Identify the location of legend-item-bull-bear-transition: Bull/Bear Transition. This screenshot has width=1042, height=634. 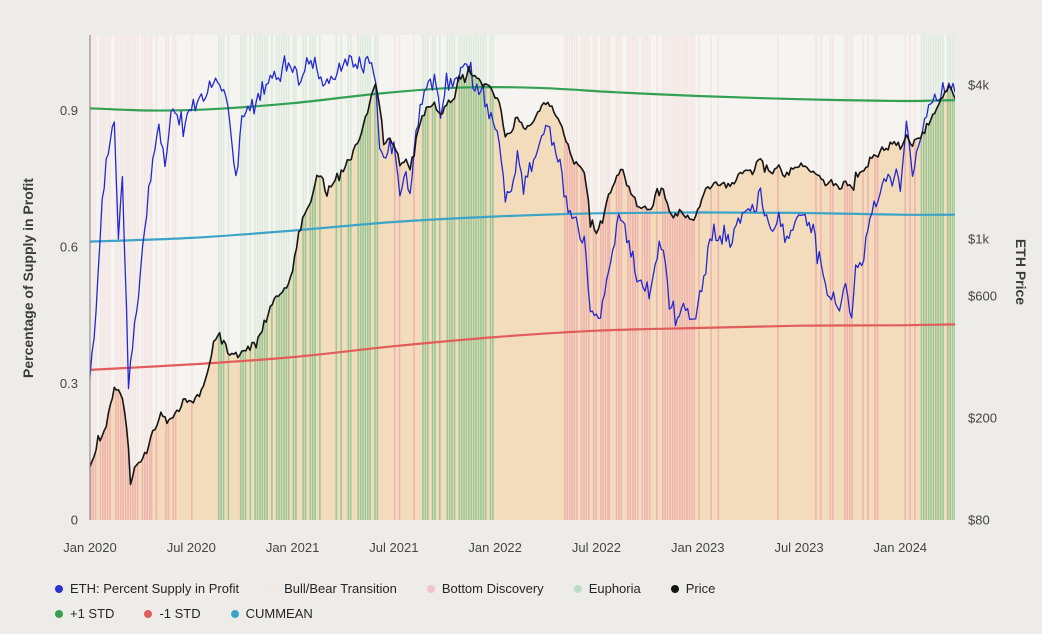
(333, 588).